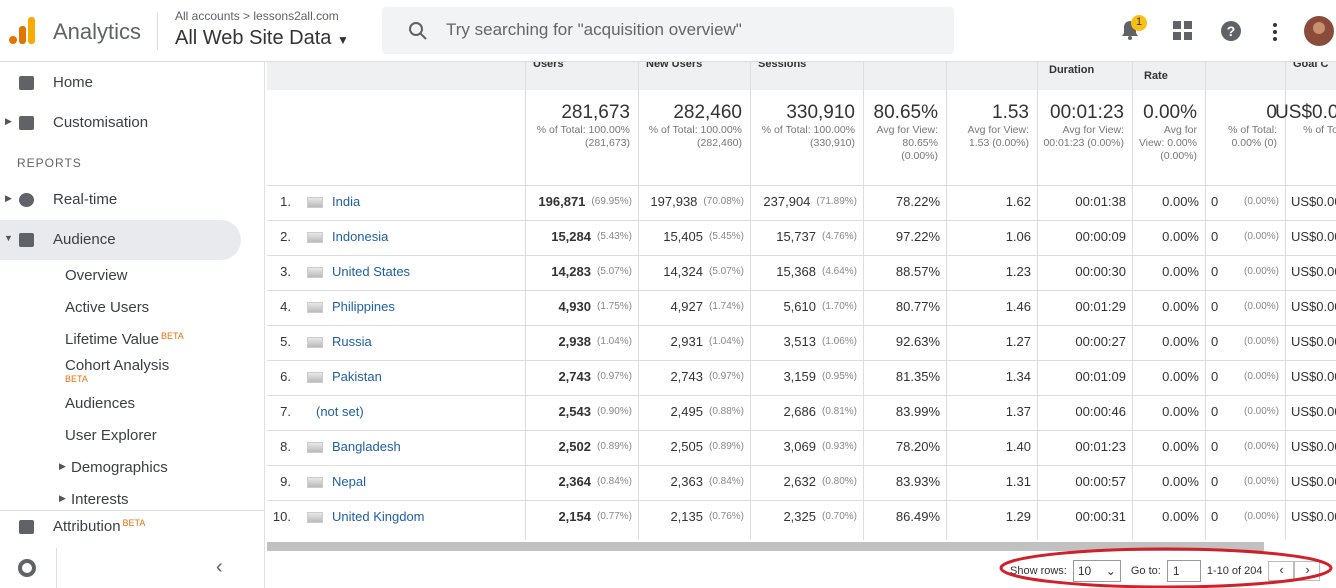  I want to click on nav-item: Lifetime Value BETA, so click(124, 339).